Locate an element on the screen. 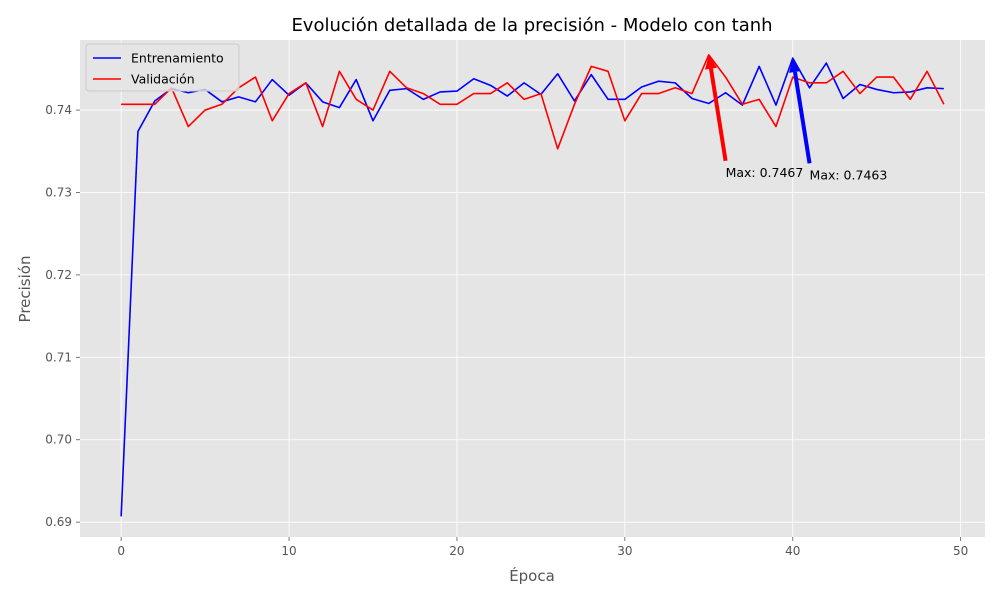 The height and width of the screenshot is (600, 1000). y-tick-label: 0.70 is located at coordinates (58, 440).